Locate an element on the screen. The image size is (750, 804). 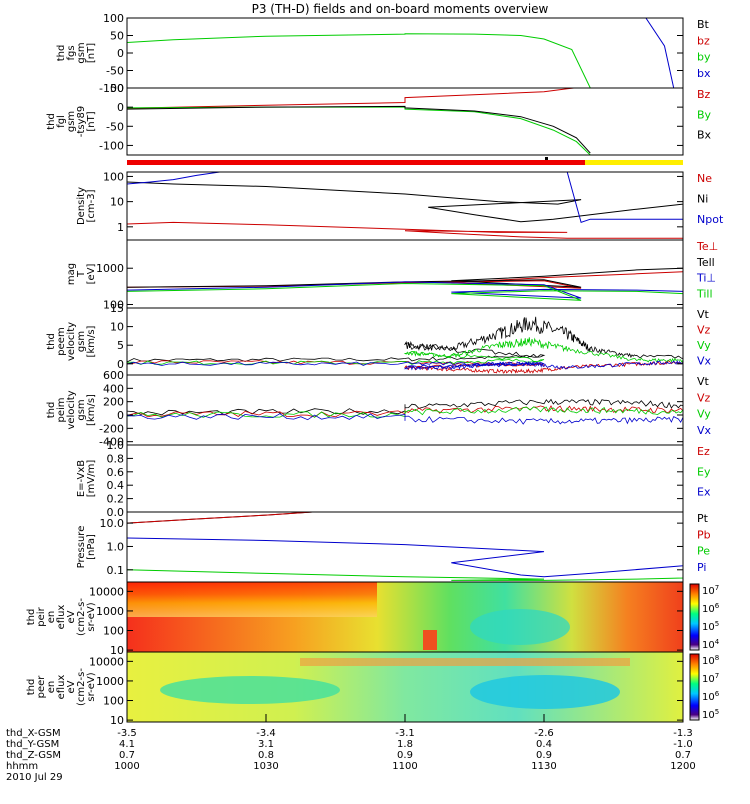
ytick-label: 0.0 is located at coordinates (116, 512).